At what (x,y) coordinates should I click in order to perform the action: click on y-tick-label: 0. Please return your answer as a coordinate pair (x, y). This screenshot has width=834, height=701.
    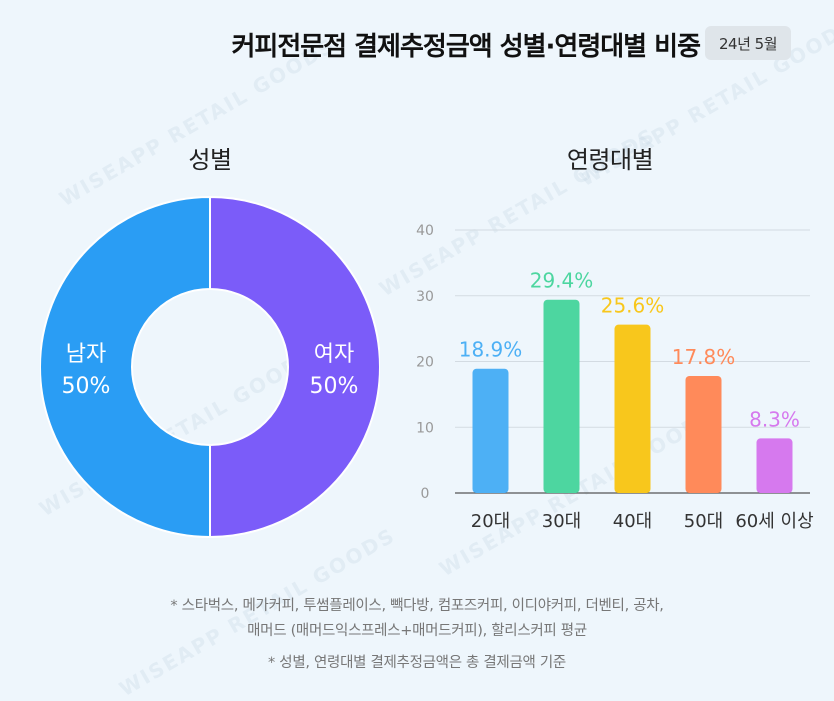
    Looking at the image, I should click on (425, 494).